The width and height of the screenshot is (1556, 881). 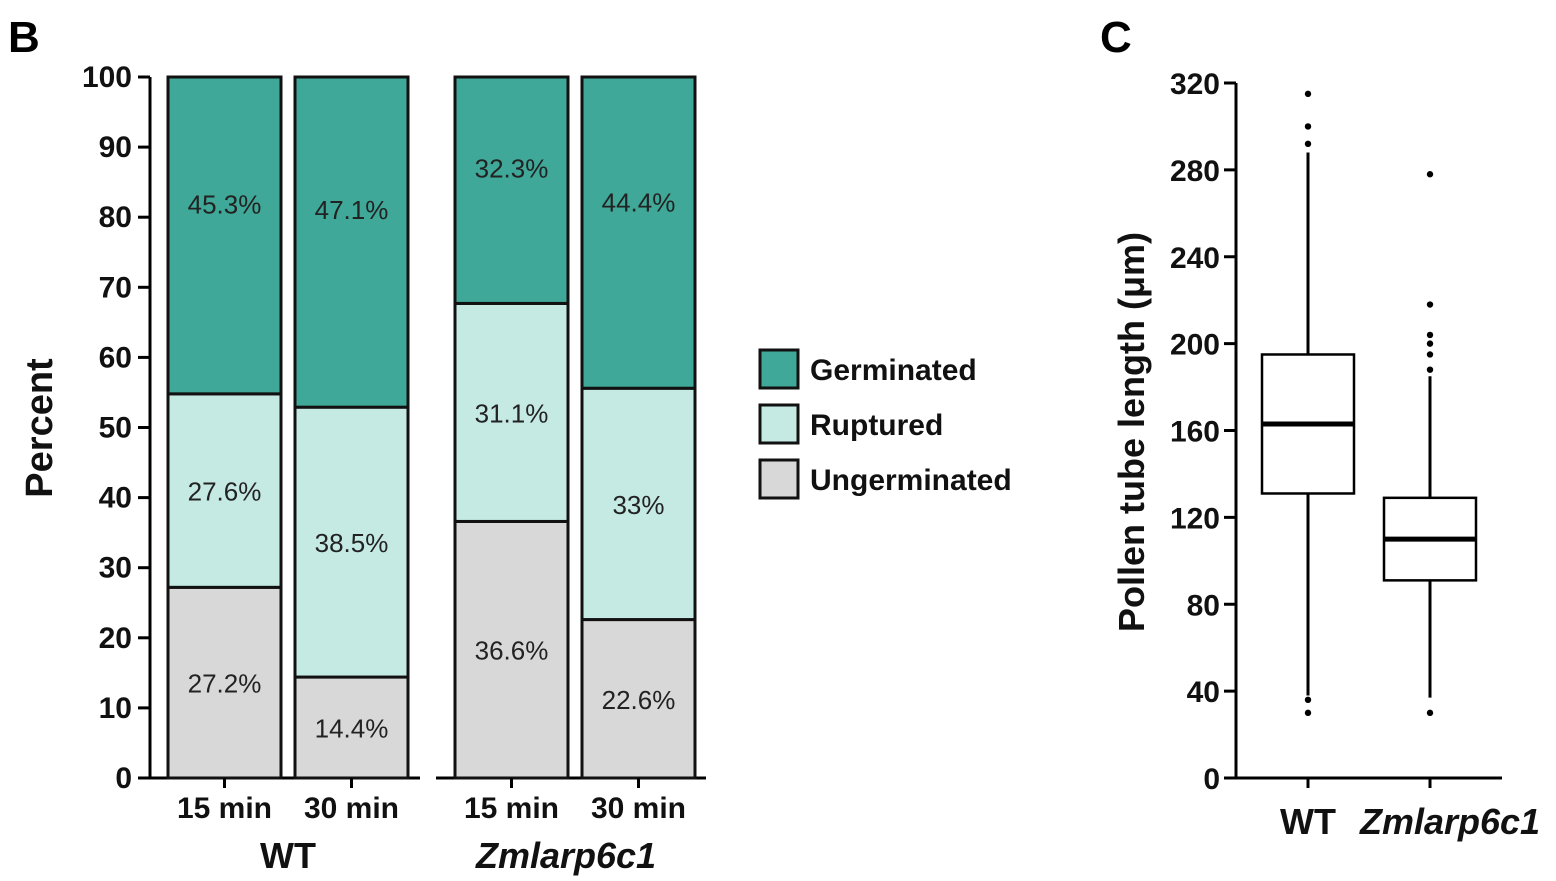 I want to click on y-tick-label: 70, so click(x=115, y=287).